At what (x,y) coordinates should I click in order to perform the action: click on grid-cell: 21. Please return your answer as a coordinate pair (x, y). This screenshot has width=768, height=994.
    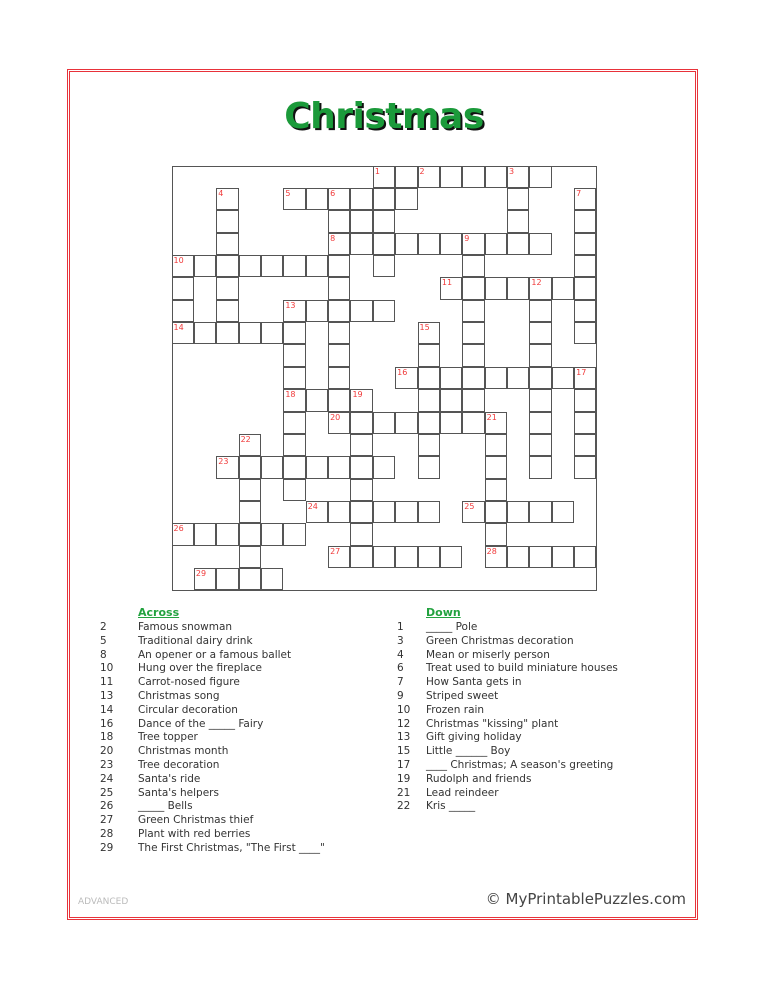
    Looking at the image, I should click on (496, 422).